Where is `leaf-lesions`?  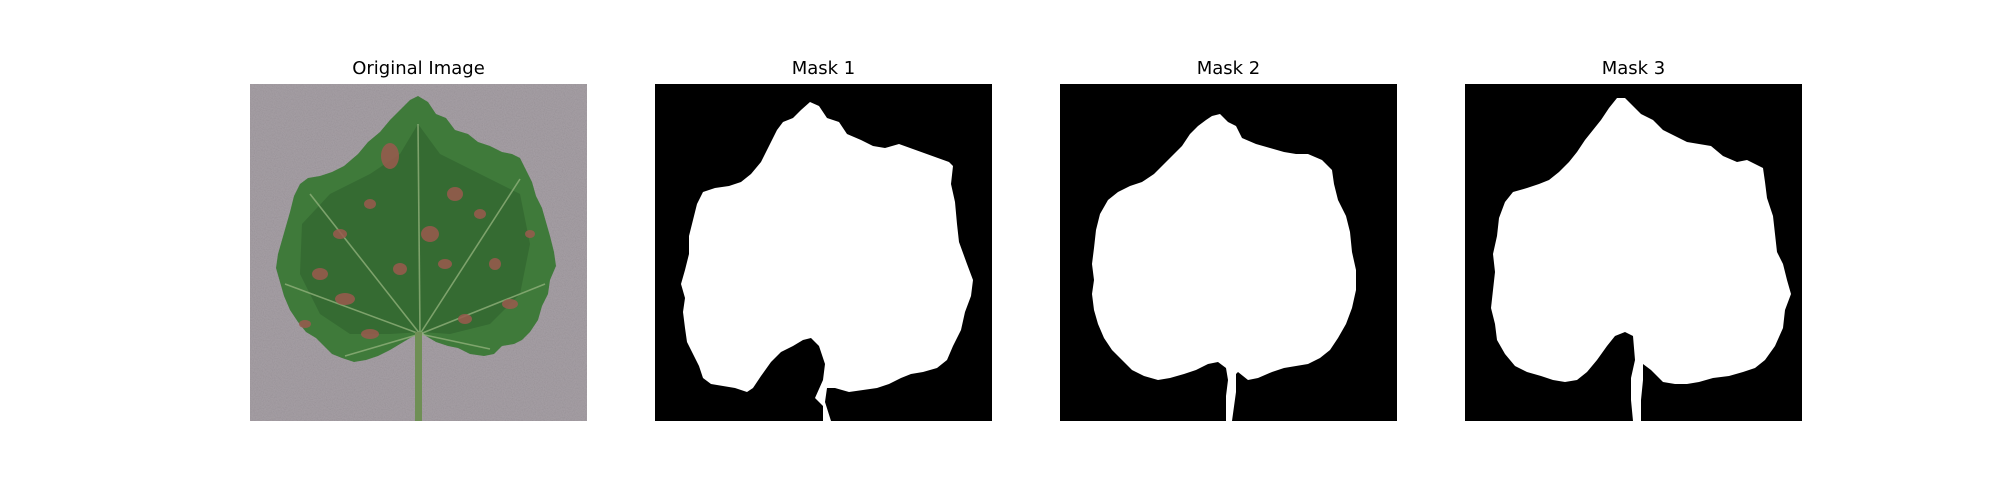 leaf-lesions is located at coordinates (417, 241).